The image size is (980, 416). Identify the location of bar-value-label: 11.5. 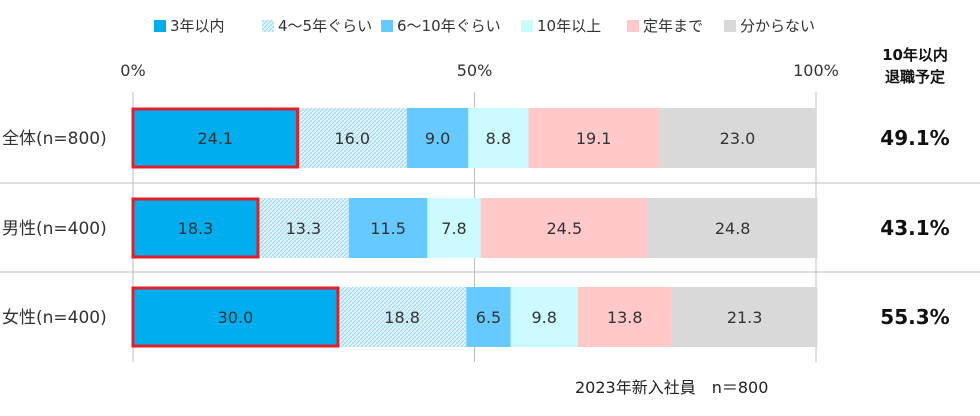
(388, 228).